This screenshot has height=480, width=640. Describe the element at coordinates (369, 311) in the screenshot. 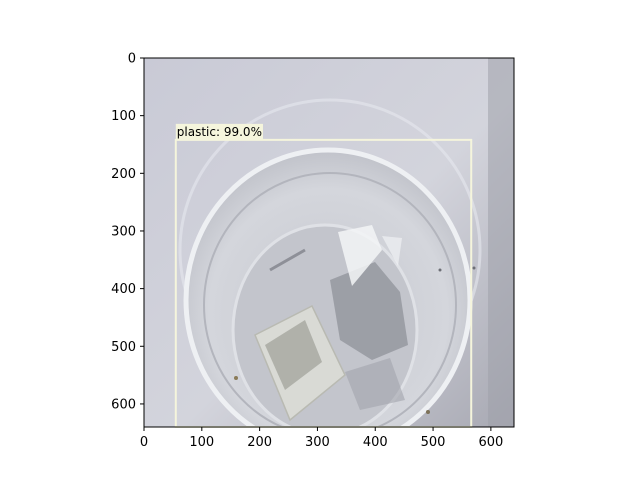

I see `inner-shadow` at that location.